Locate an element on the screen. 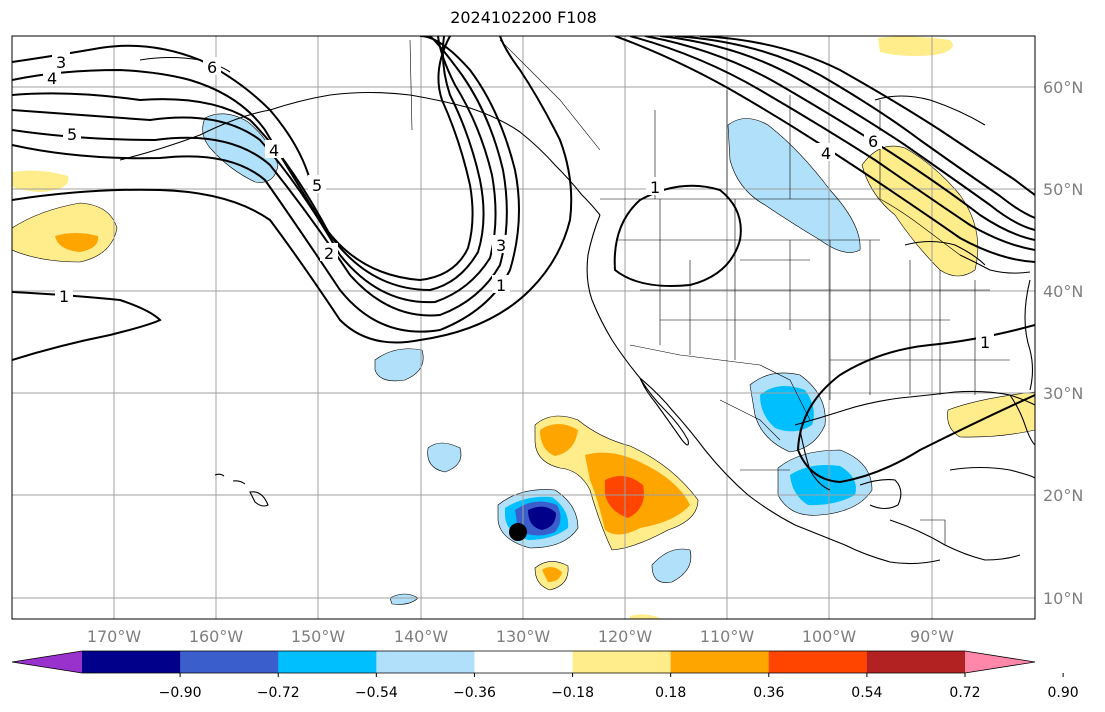  contour-label: 2 is located at coordinates (329, 253).